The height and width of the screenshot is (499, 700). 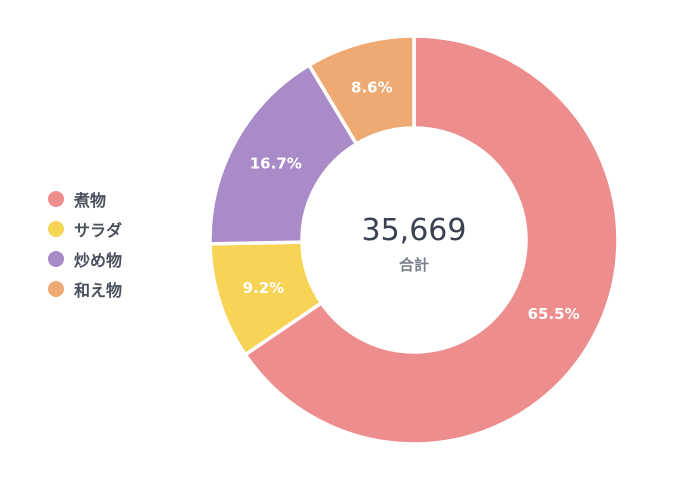 I want to click on legend-item-aemono: 和え物, so click(x=85, y=289).